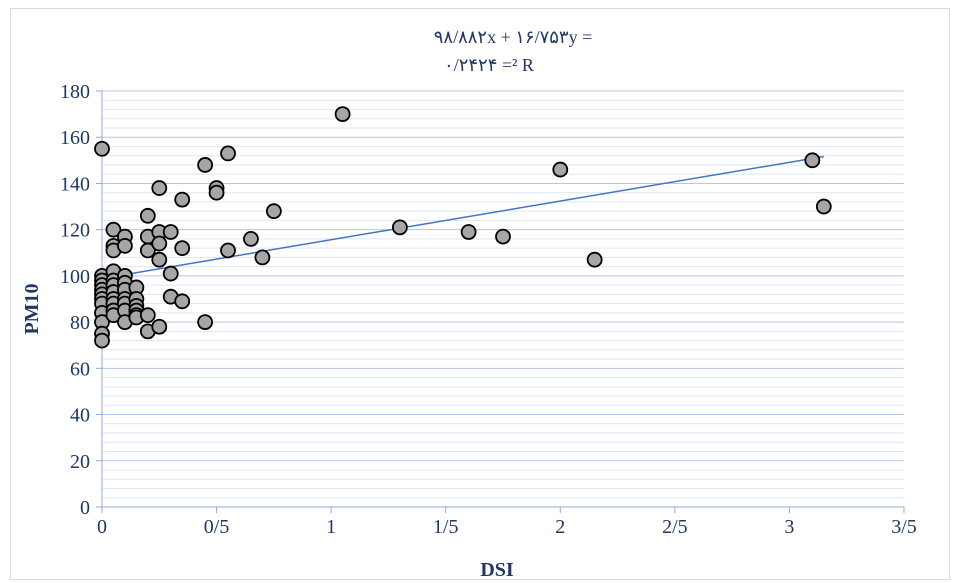 The width and height of the screenshot is (957, 583). What do you see at coordinates (75, 138) in the screenshot?
I see `y-tick-label: 160` at bounding box center [75, 138].